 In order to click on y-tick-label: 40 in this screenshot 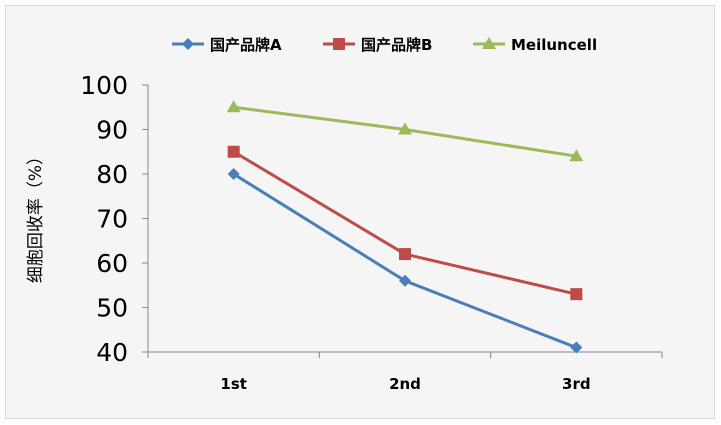, I will do `click(112, 352)`.